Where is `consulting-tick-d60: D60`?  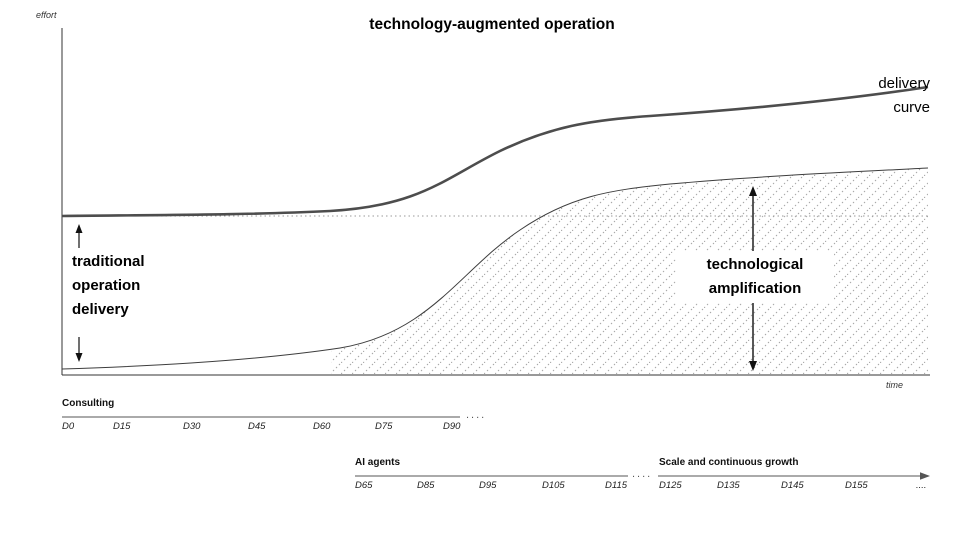 consulting-tick-d60: D60 is located at coordinates (322, 426).